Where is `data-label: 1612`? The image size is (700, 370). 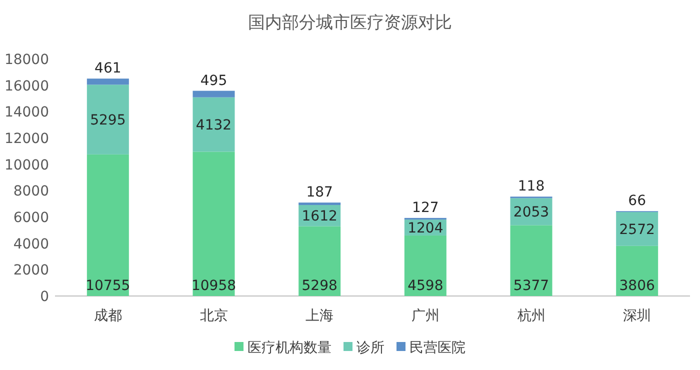 data-label: 1612 is located at coordinates (320, 216).